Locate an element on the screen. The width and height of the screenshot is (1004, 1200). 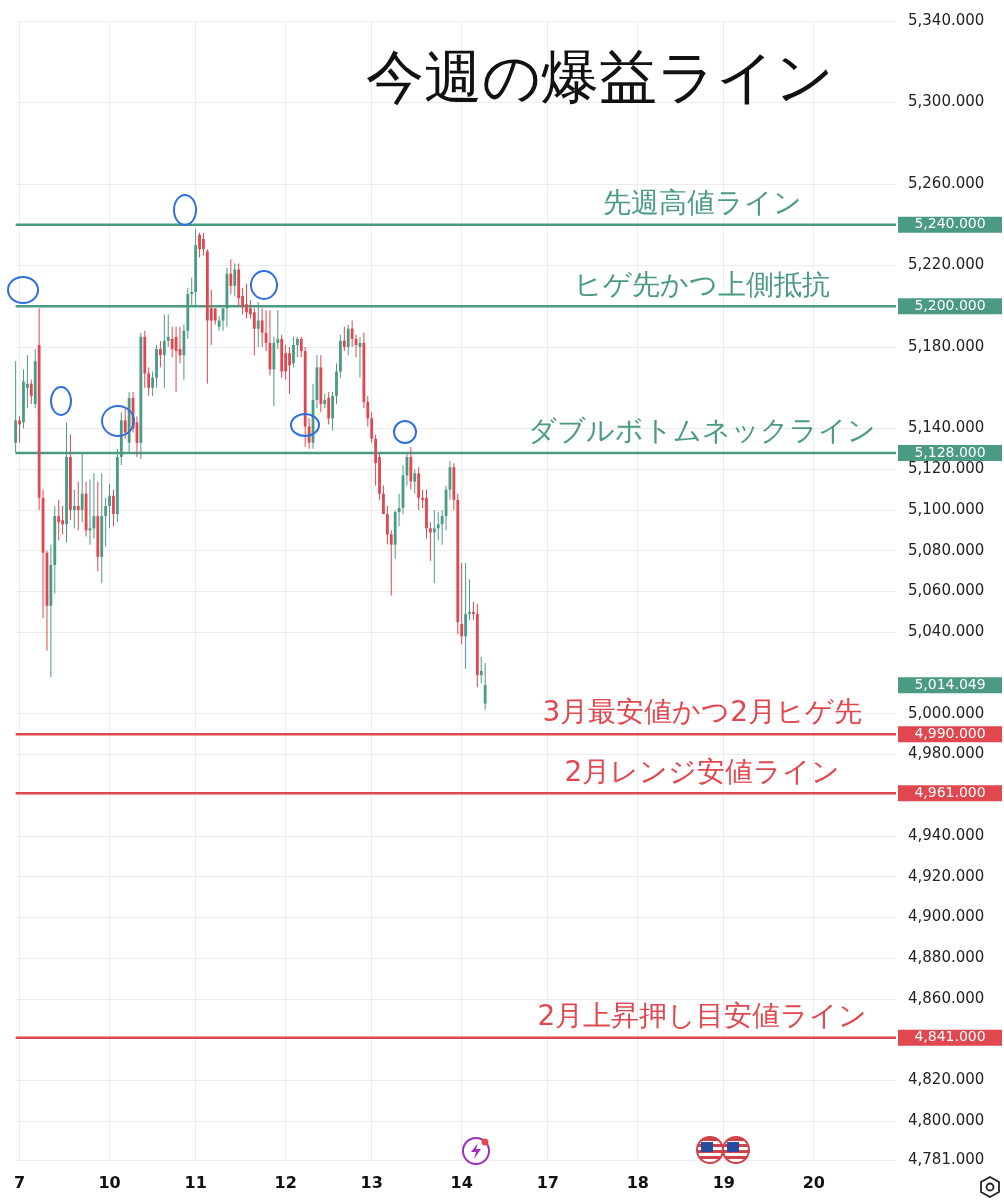
y-tick-label: 5,180.000 is located at coordinates (946, 345).